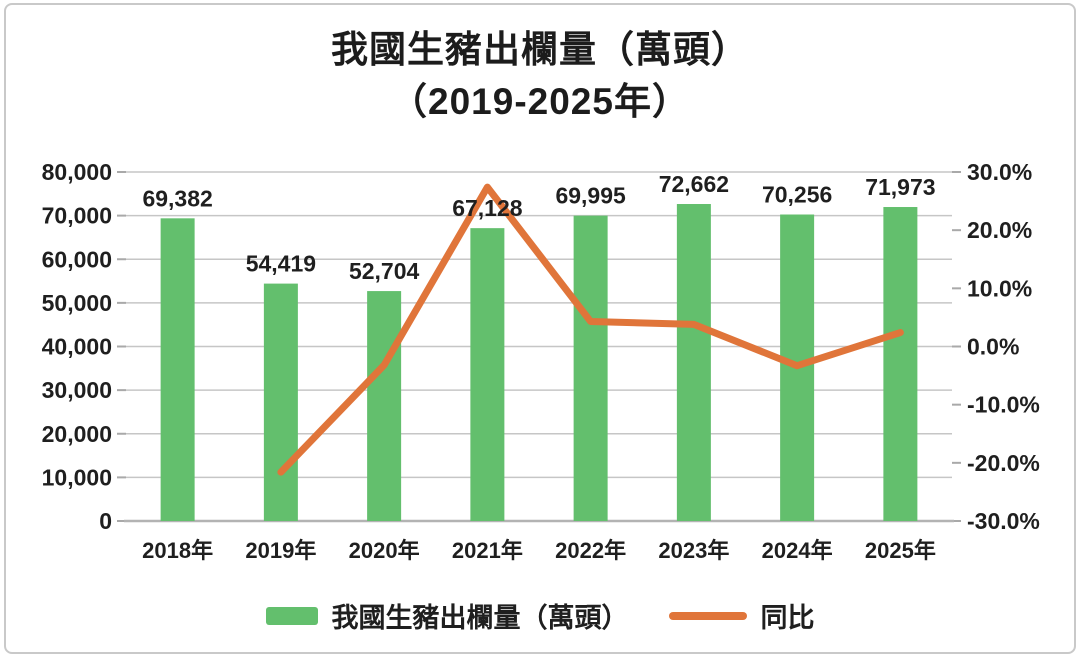 The height and width of the screenshot is (657, 1080). I want to click on x-category-label: 2018年, so click(177, 550).